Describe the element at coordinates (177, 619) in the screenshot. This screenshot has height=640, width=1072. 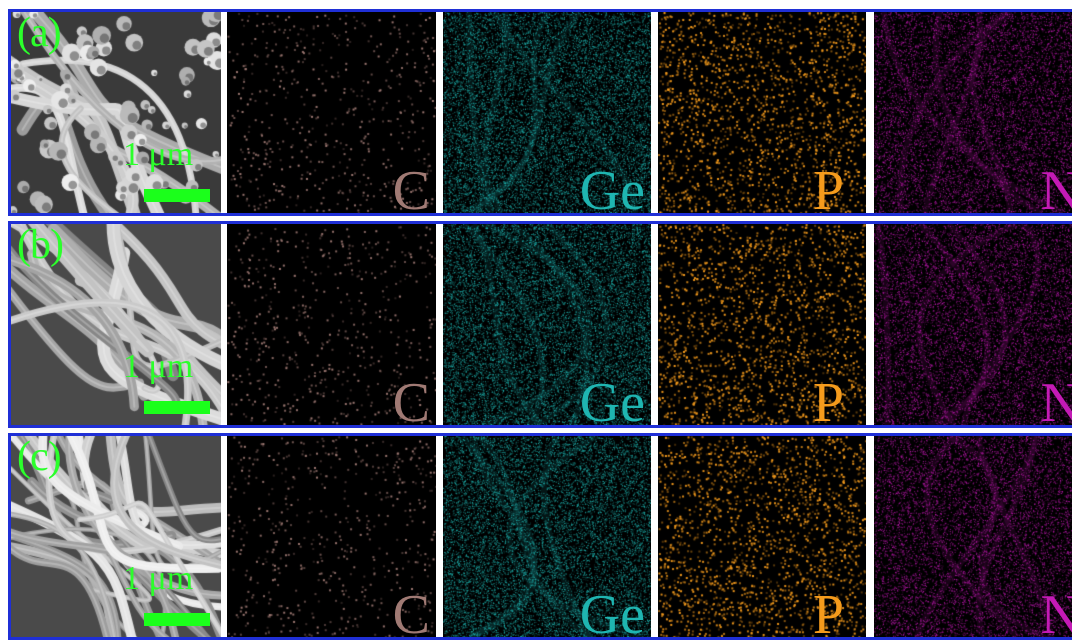
I see `scale-bar-c` at that location.